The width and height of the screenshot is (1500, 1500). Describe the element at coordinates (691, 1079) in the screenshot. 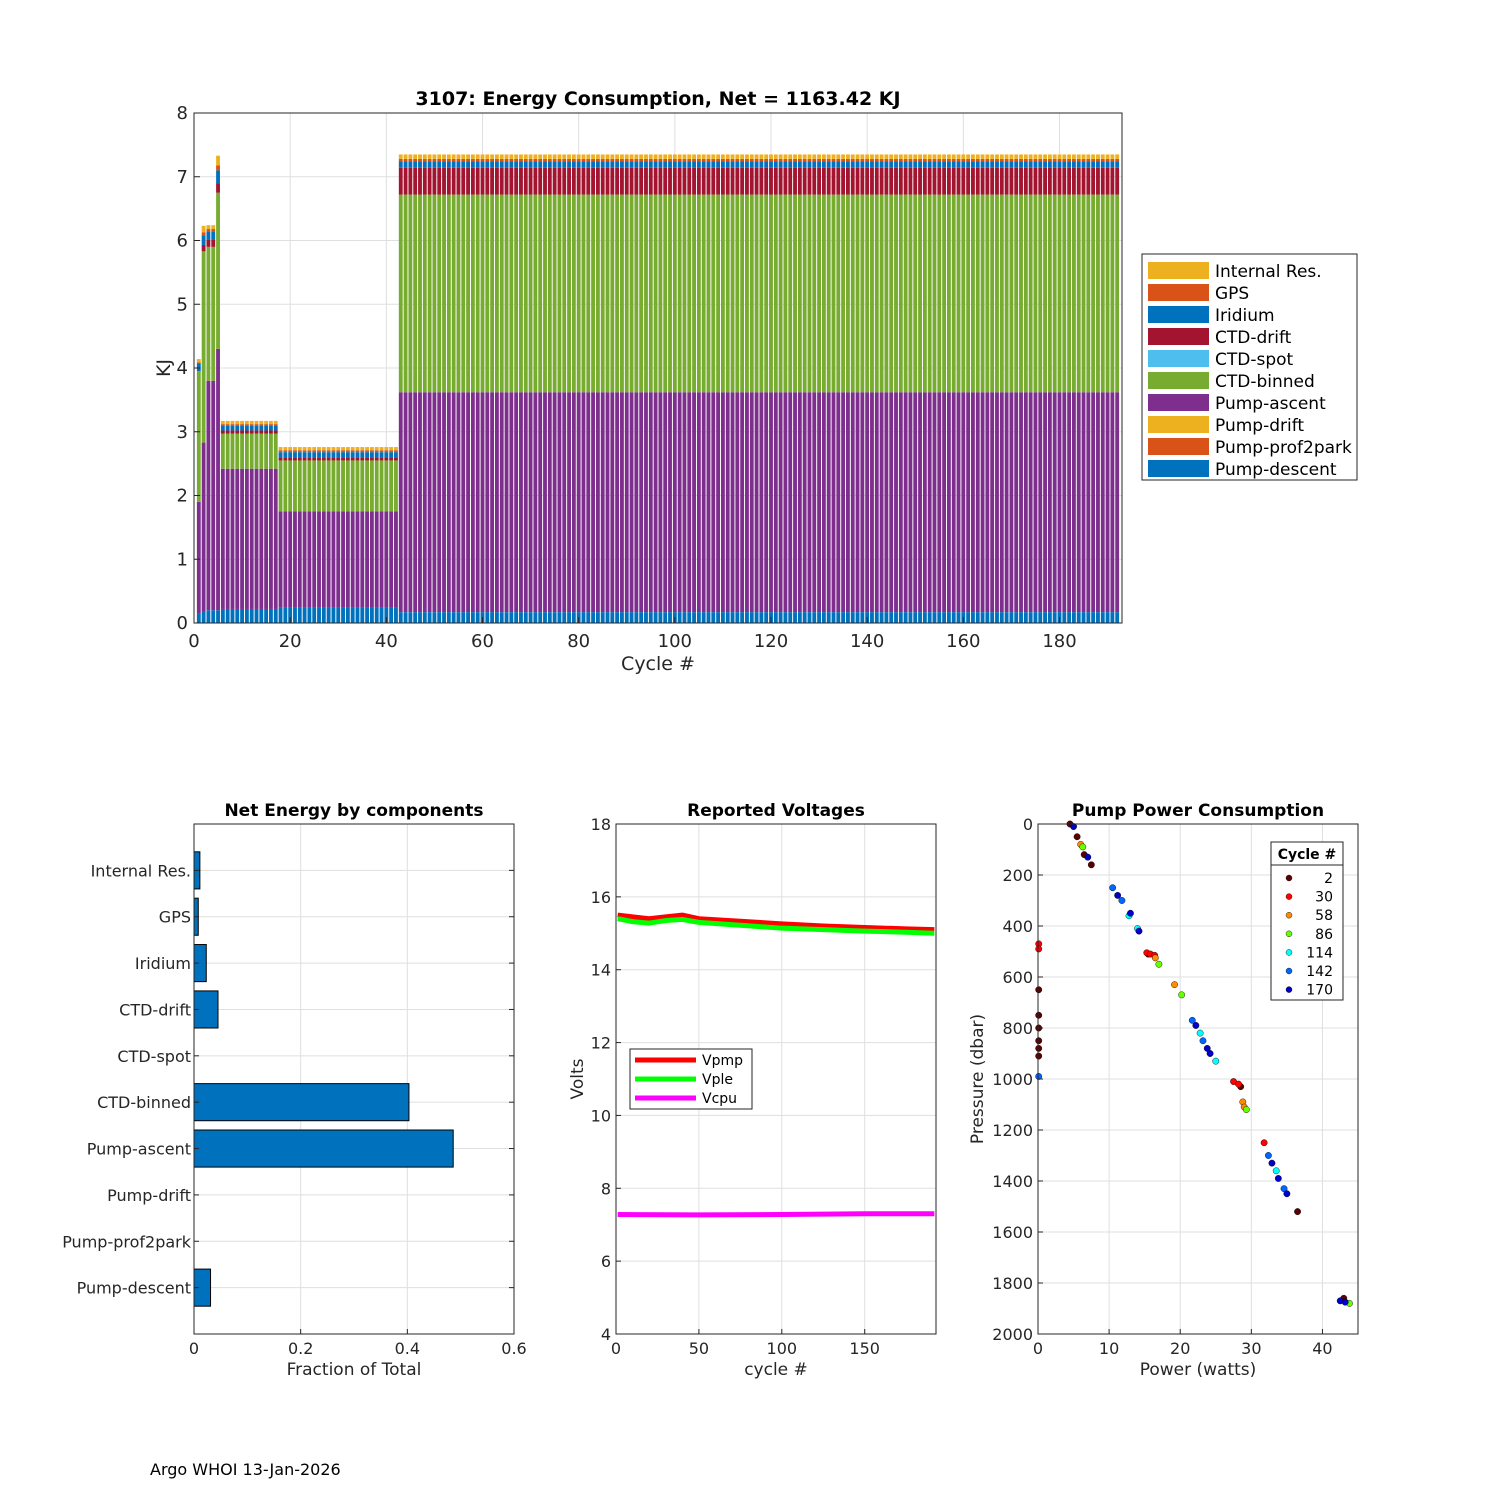

I see `legend: Vpmp Vple Vcpu` at that location.